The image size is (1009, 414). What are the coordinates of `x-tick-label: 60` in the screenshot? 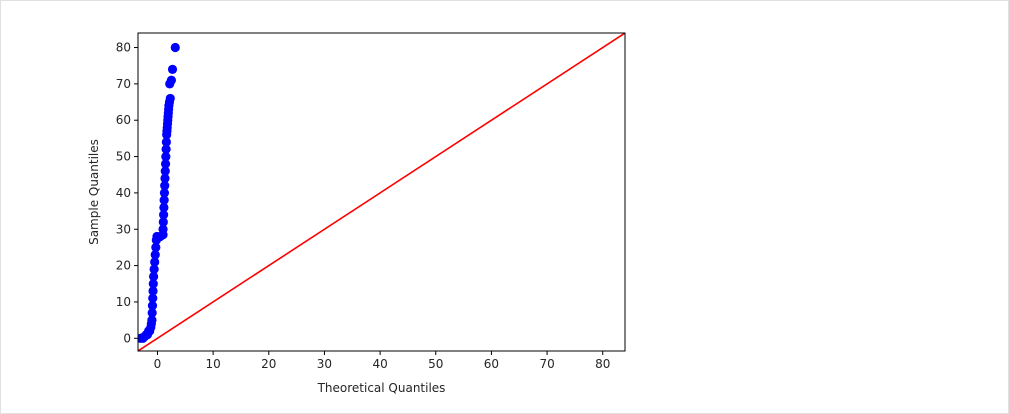 It's located at (491, 364).